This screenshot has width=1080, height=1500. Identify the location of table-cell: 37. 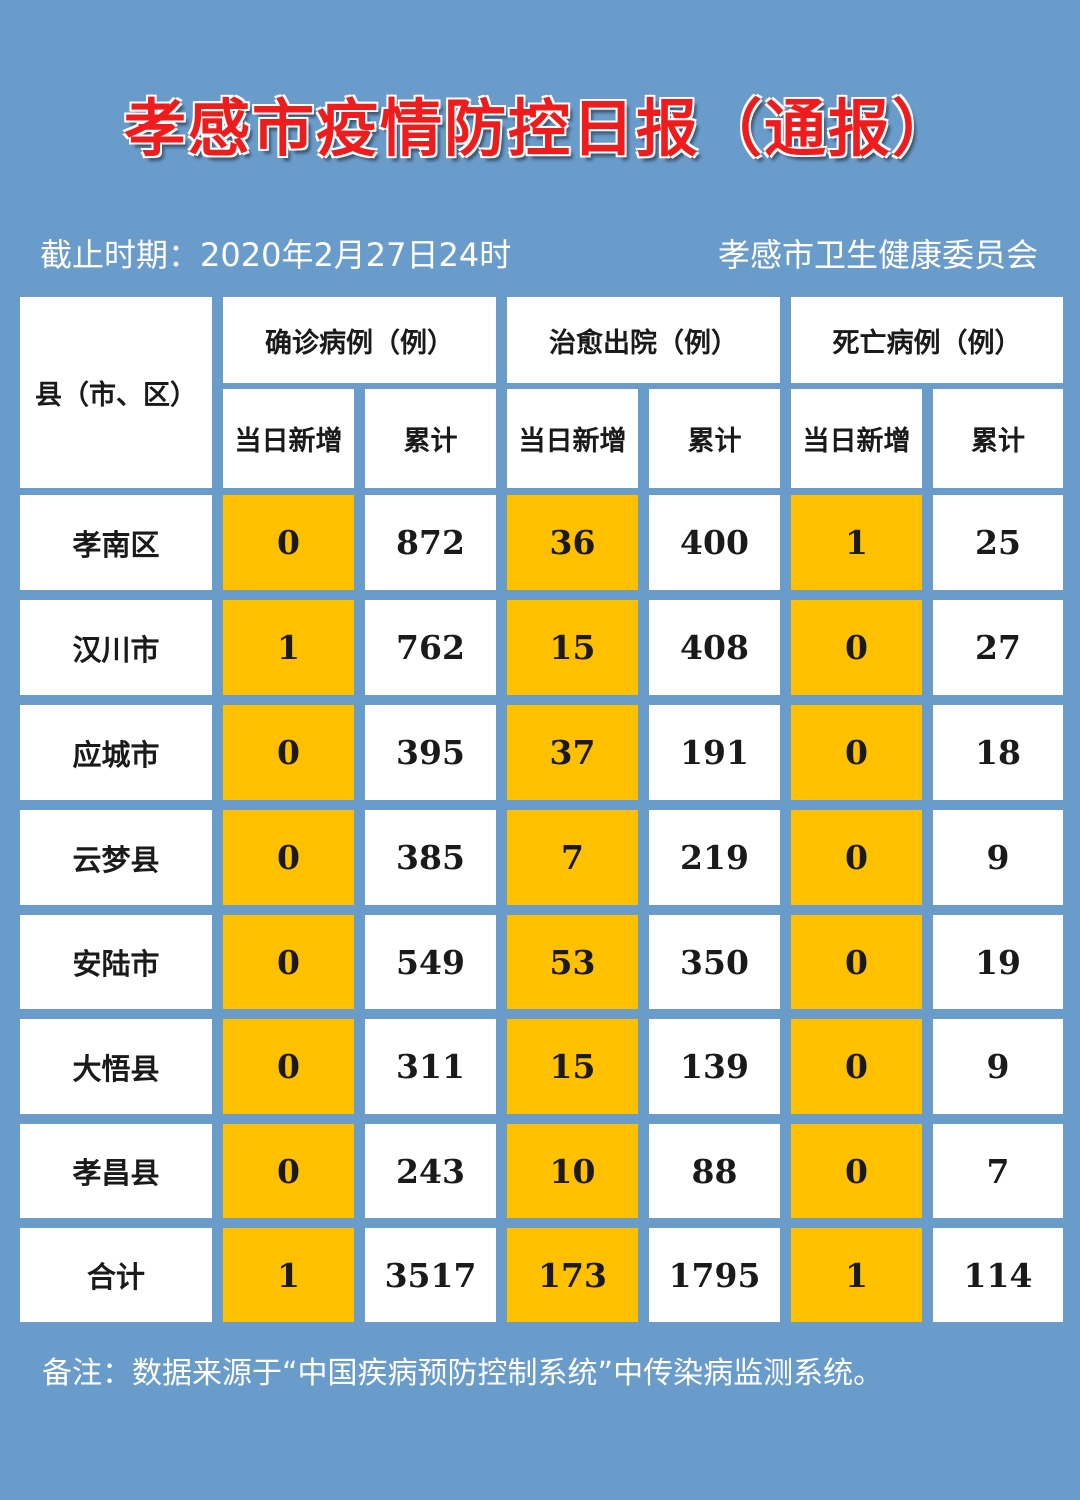
(572, 752).